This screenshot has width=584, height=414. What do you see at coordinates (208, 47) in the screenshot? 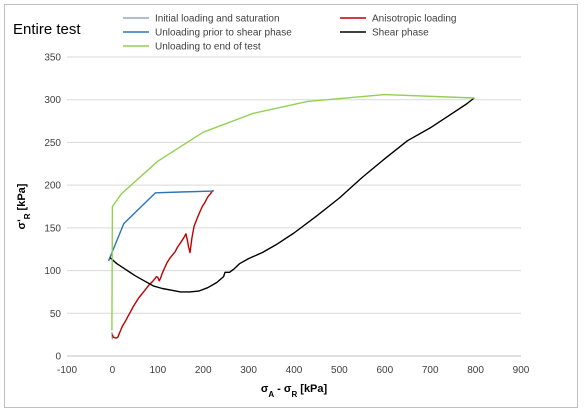
I see `legend-label: Unloading to end of test` at bounding box center [208, 47].